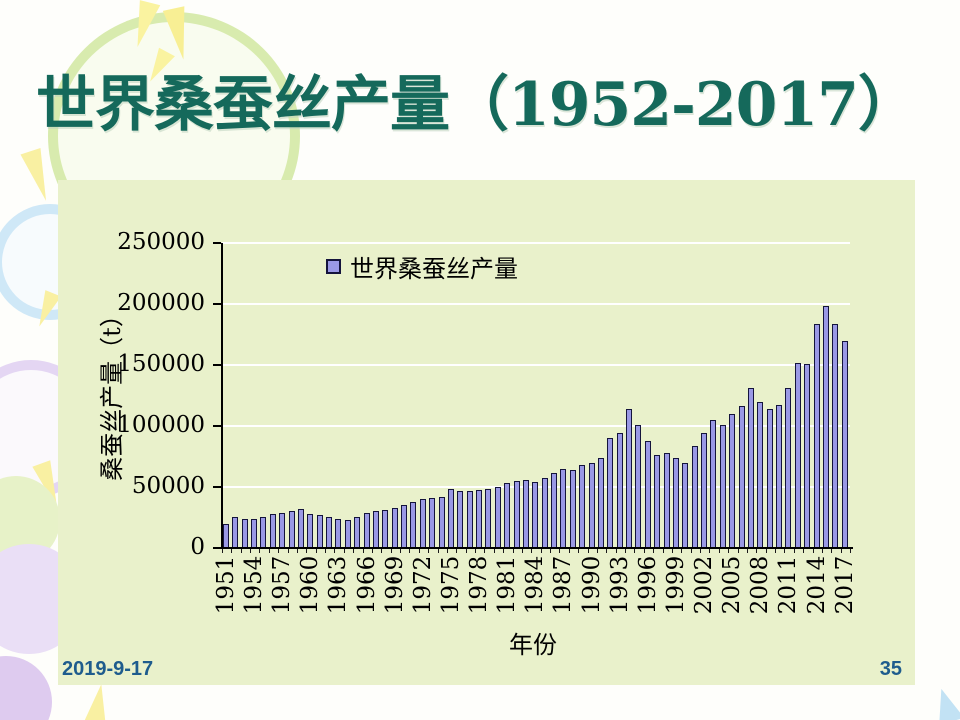 Image resolution: width=960 pixels, height=720 pixels. What do you see at coordinates (844, 444) in the screenshot?
I see `bar-2017` at bounding box center [844, 444].